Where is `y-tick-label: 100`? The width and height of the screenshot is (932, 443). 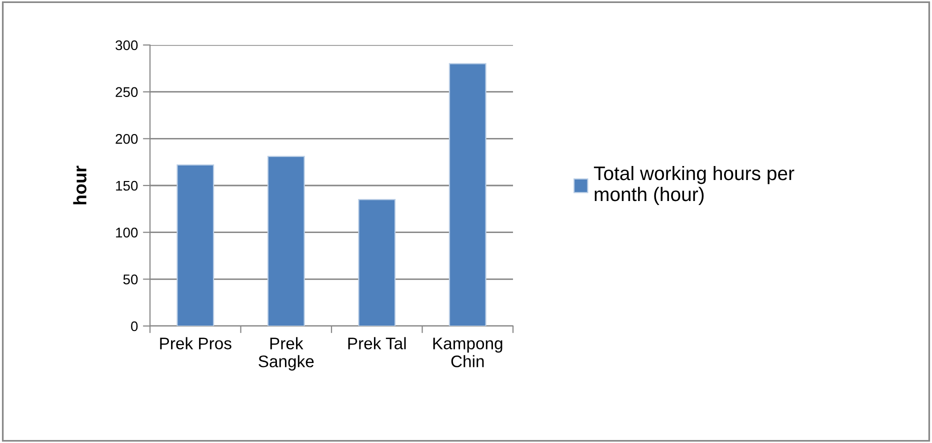 y-tick-label: 100 is located at coordinates (127, 233).